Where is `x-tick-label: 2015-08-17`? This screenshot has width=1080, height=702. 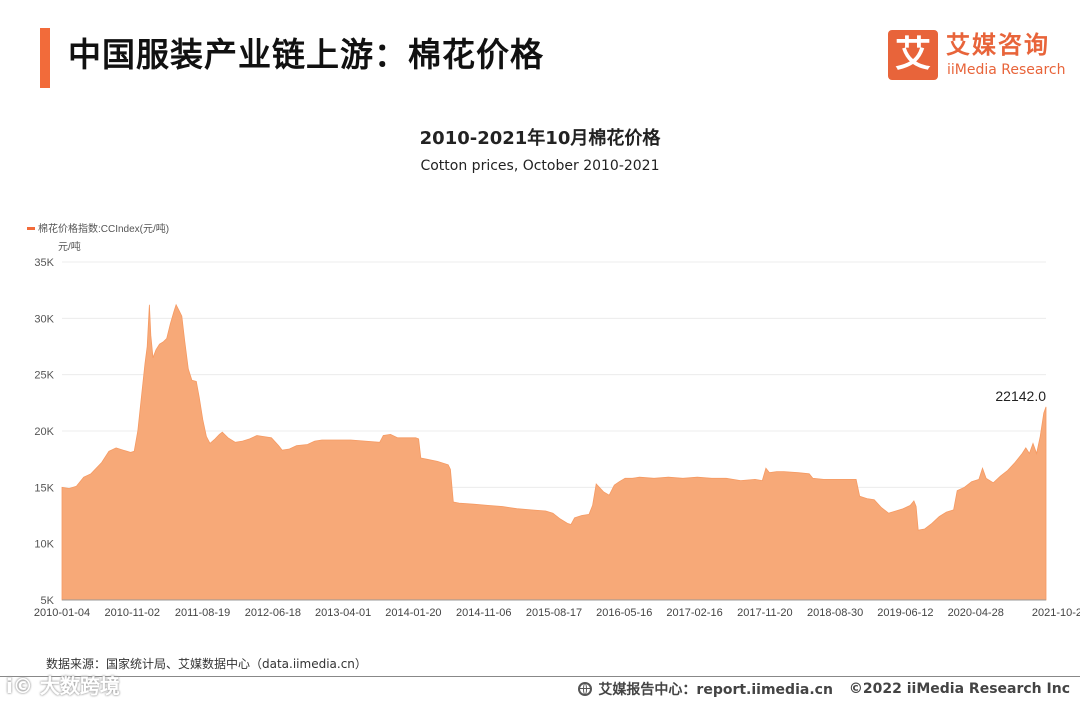 x-tick-label: 2015-08-17 is located at coordinates (554, 613).